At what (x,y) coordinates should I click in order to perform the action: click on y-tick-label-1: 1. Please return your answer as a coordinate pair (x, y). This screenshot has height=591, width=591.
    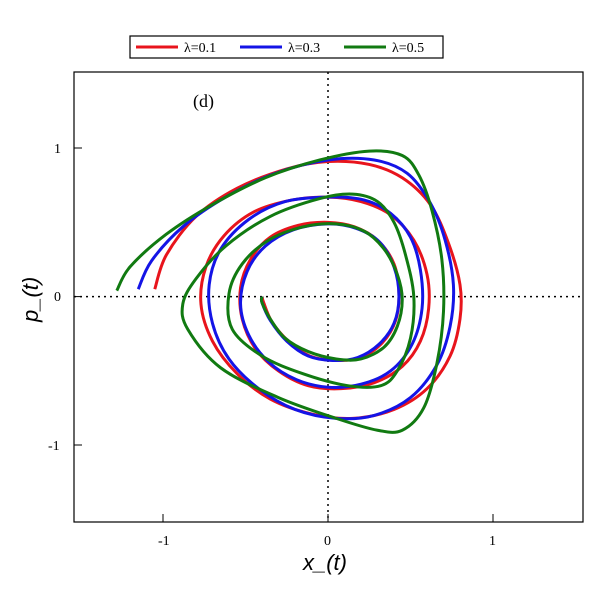
    Looking at the image, I should click on (57, 149).